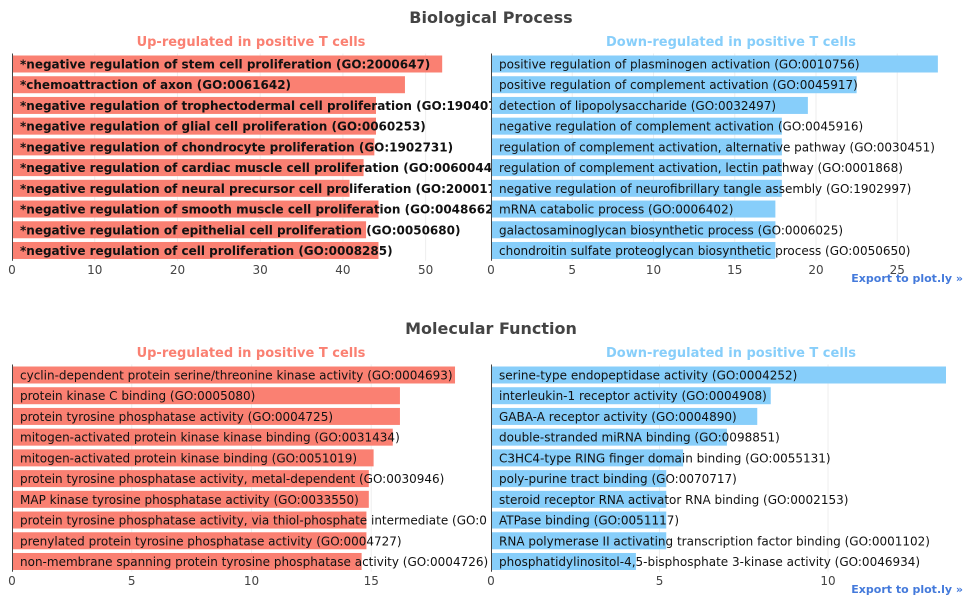  What do you see at coordinates (342, 270) in the screenshot?
I see `tick-label: 40` at bounding box center [342, 270].